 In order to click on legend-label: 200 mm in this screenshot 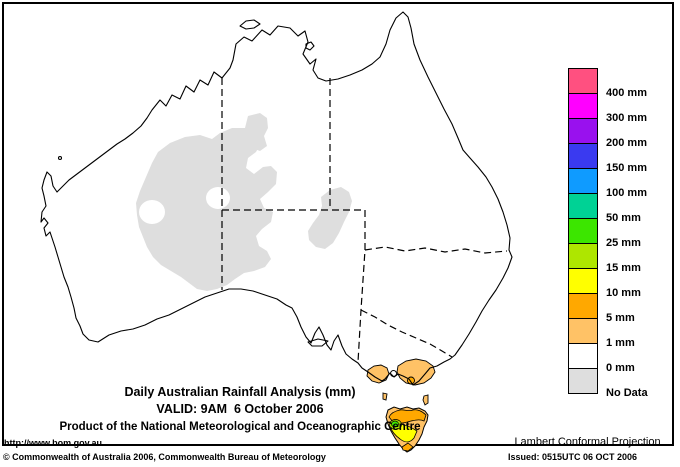, I will do `click(626, 143)`.